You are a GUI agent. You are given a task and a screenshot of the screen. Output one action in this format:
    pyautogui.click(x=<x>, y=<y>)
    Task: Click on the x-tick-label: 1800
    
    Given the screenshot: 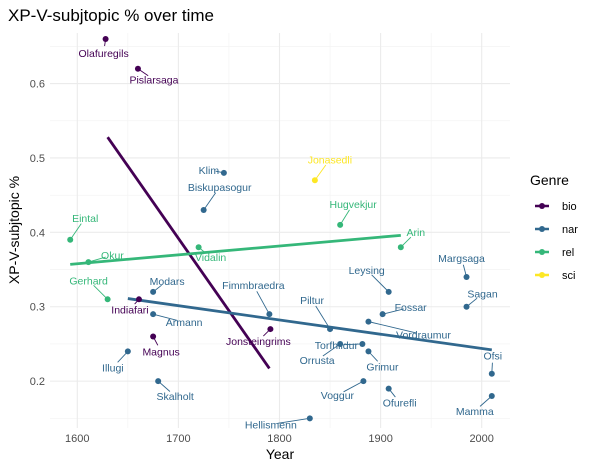 What is the action you would take?
    pyautogui.click(x=279, y=439)
    